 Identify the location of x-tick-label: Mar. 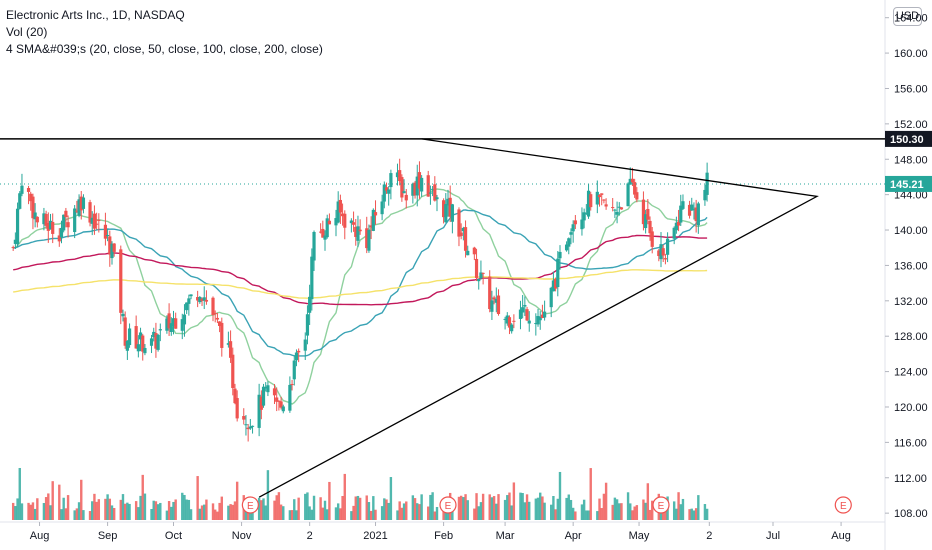
(505, 536).